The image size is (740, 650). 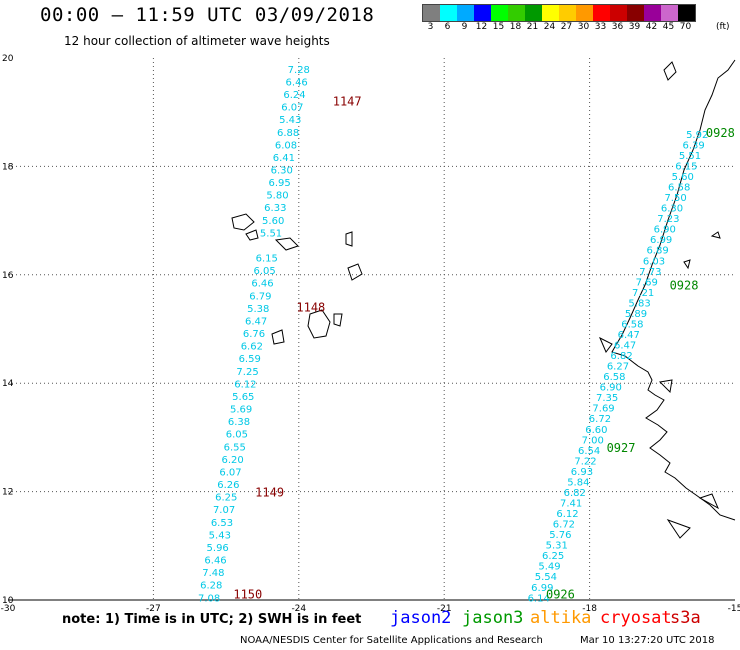 What do you see at coordinates (275, 208) in the screenshot?
I see `swh-value-label: 6.33` at bounding box center [275, 208].